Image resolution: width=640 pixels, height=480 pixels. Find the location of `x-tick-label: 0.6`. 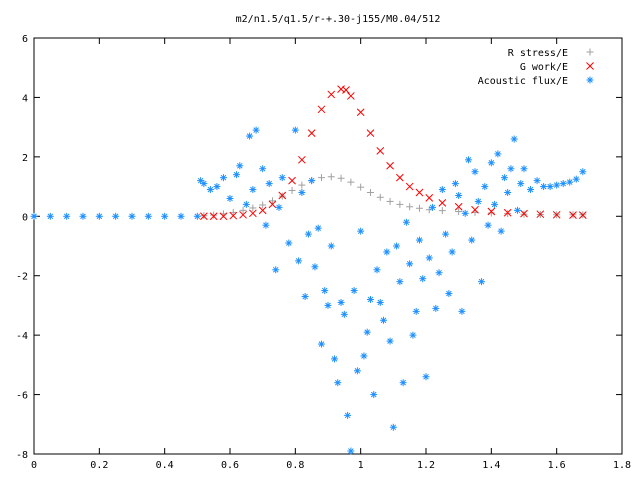

x-tick-label: 0.6 is located at coordinates (230, 465).